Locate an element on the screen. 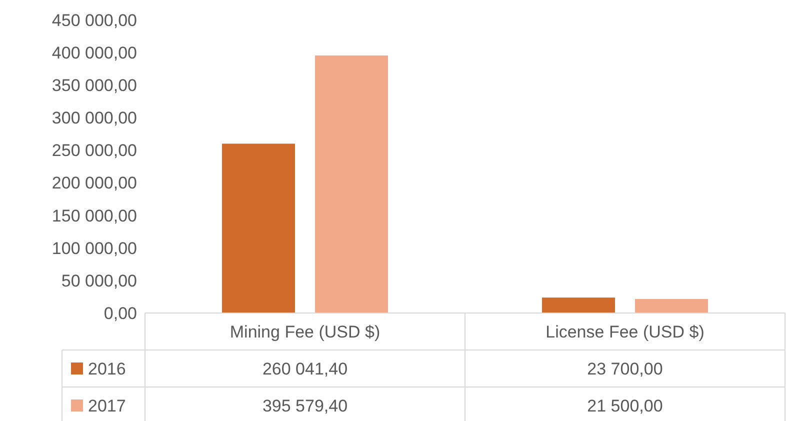  legend-label: 2017 is located at coordinates (107, 406).